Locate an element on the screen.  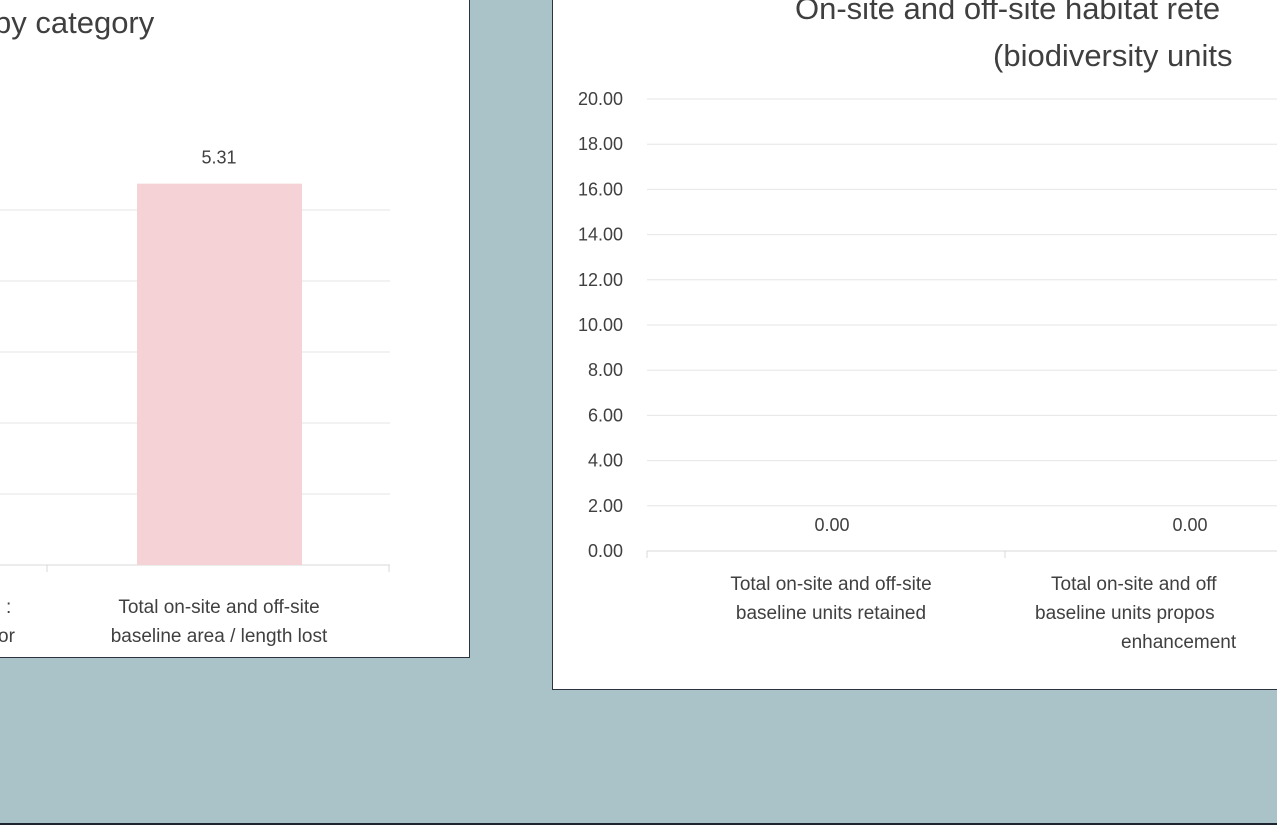
right-y-tick-label: 2.00 is located at coordinates (605, 506).